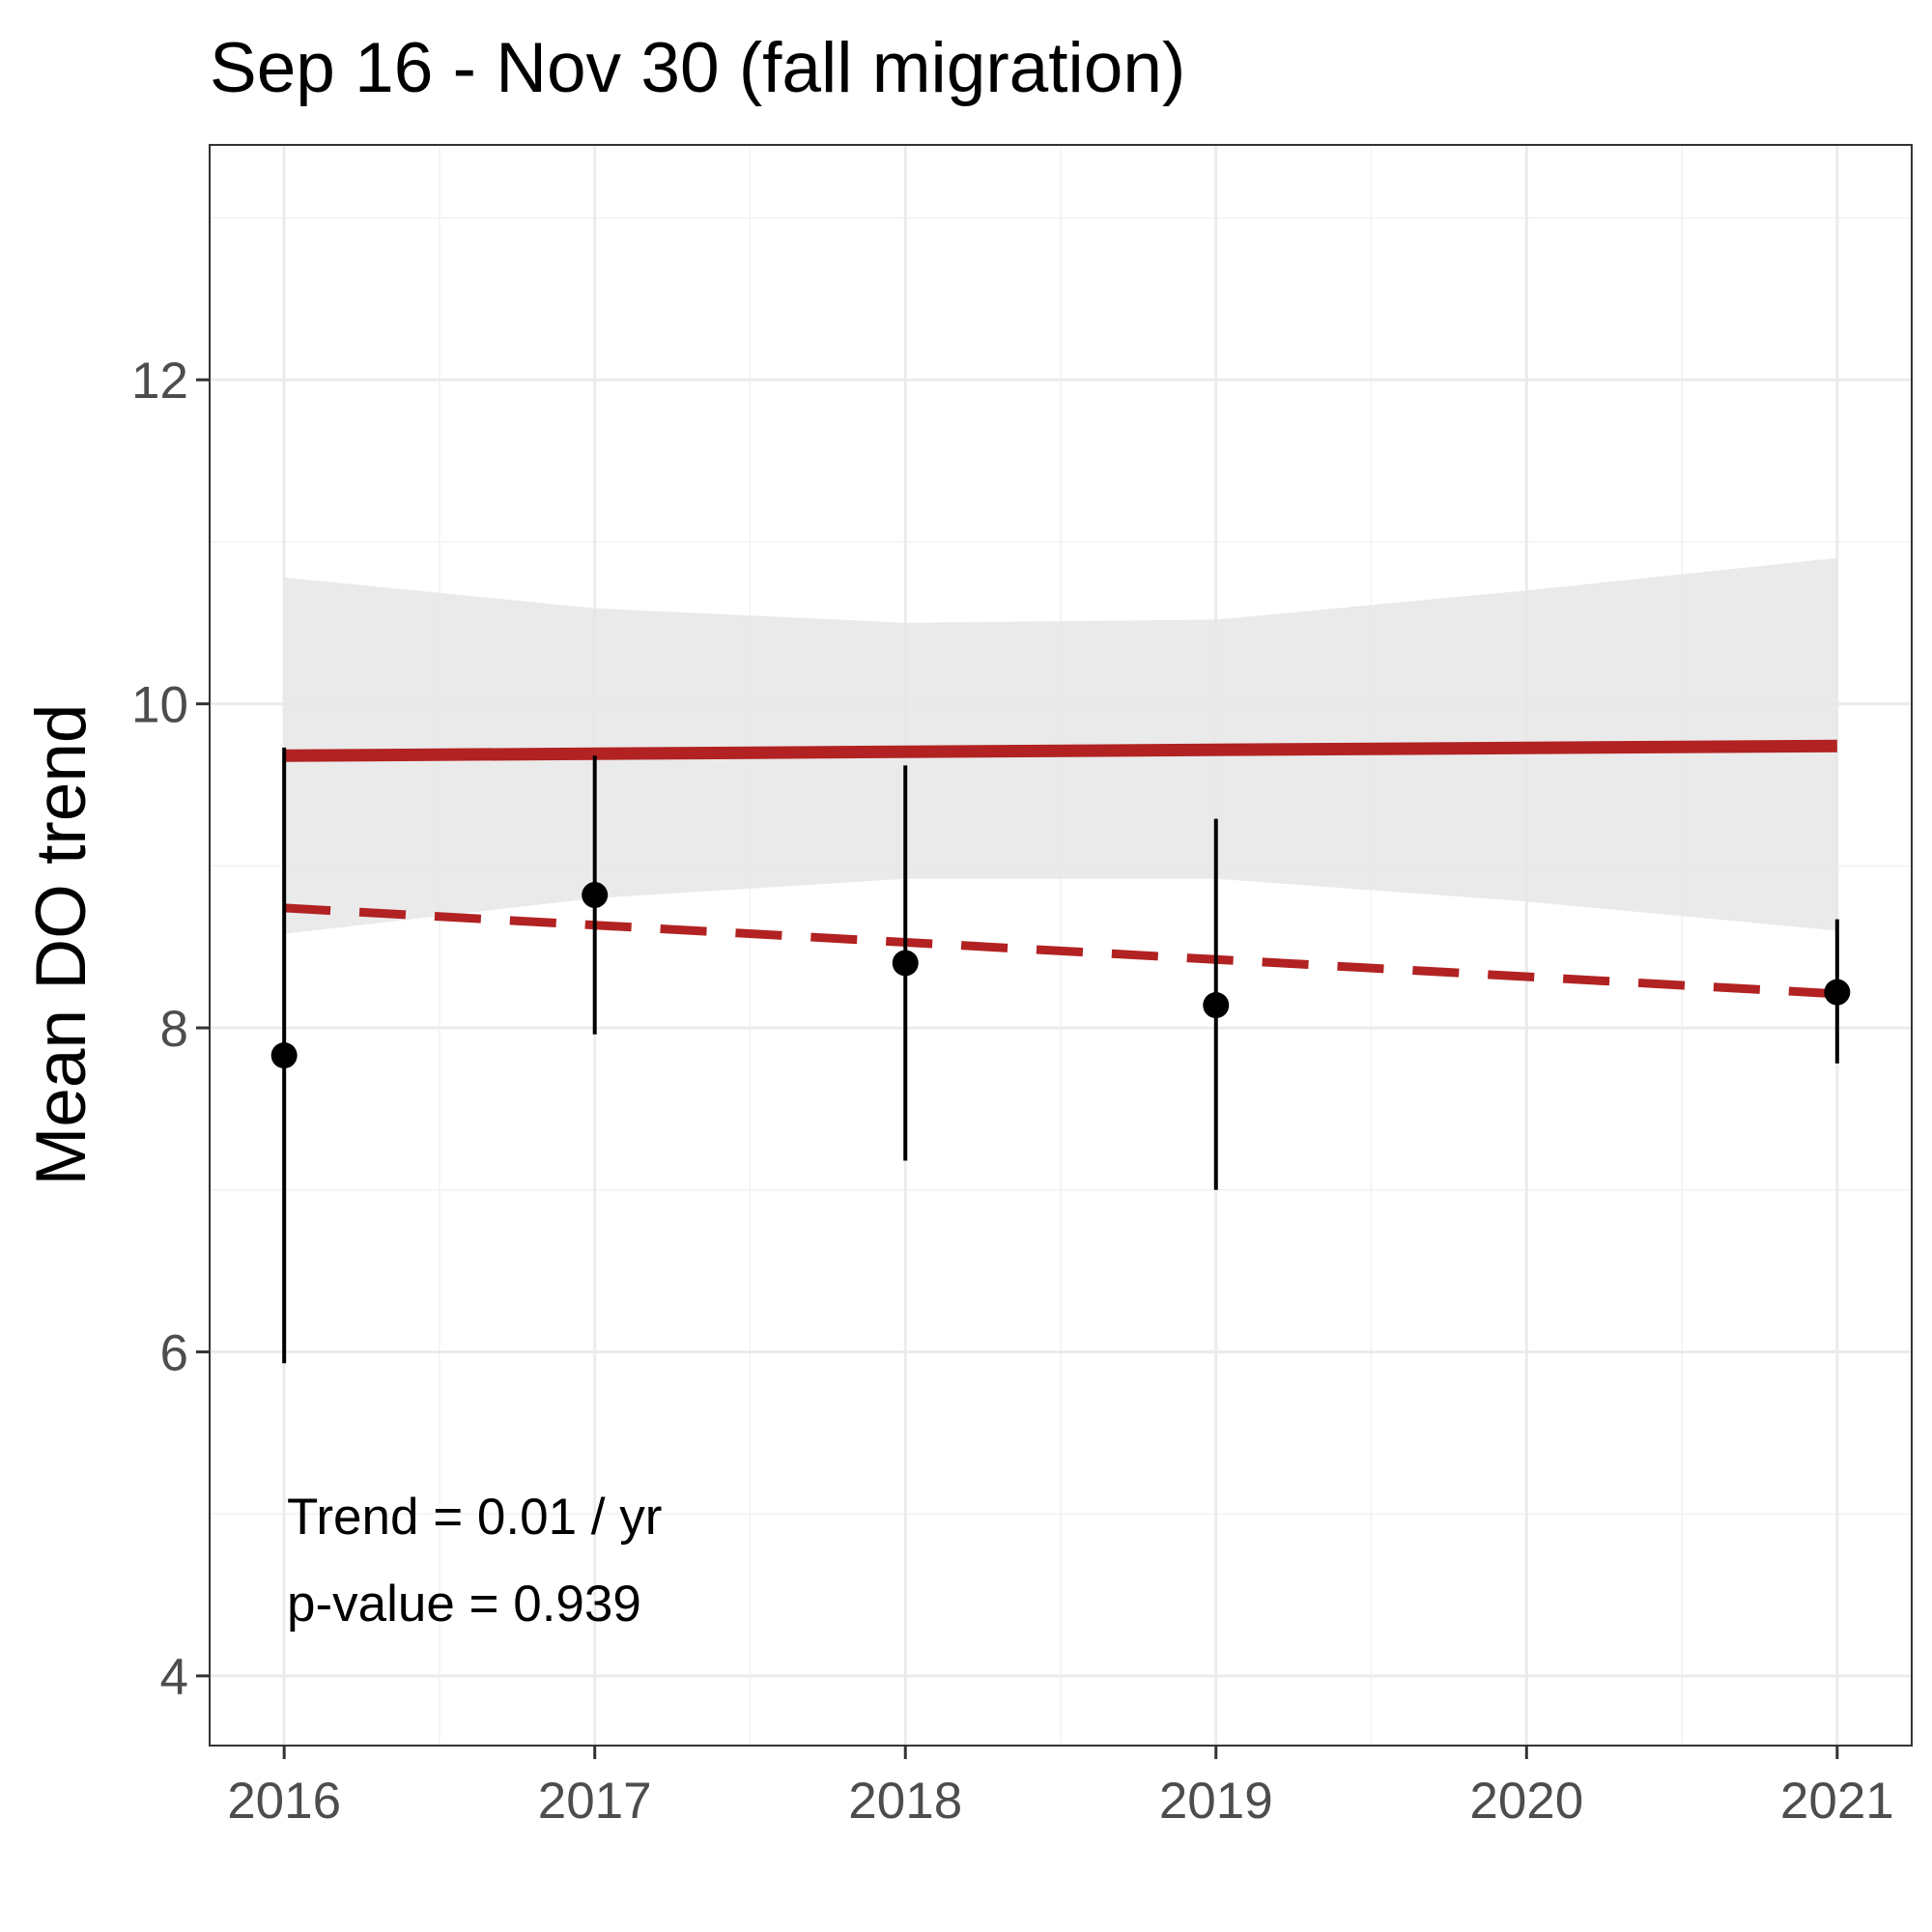 The width and height of the screenshot is (1932, 1932). What do you see at coordinates (61, 944) in the screenshot?
I see `y-axis-label: Mean DO trend` at bounding box center [61, 944].